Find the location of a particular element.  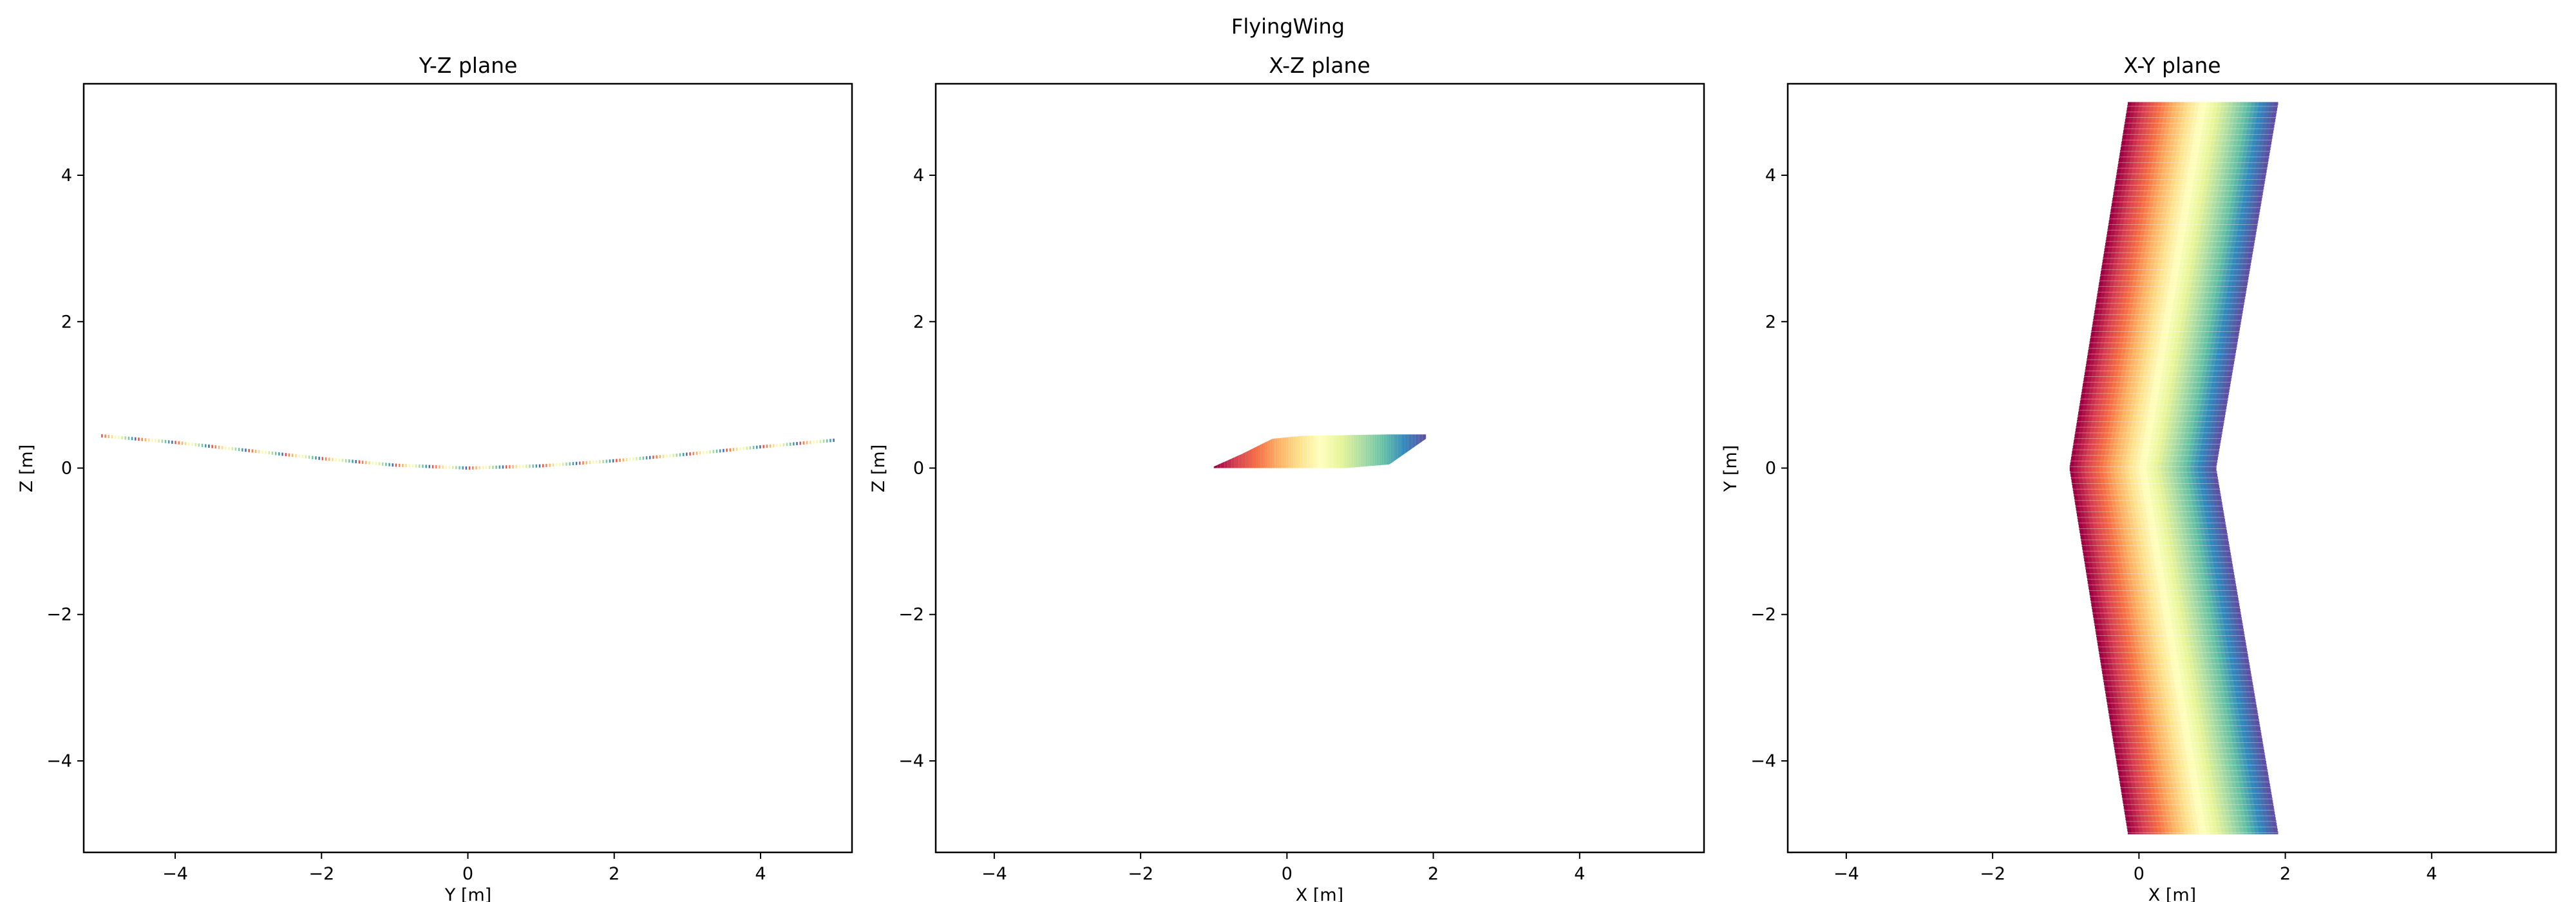

x-tick-label: 2 is located at coordinates (614, 874).